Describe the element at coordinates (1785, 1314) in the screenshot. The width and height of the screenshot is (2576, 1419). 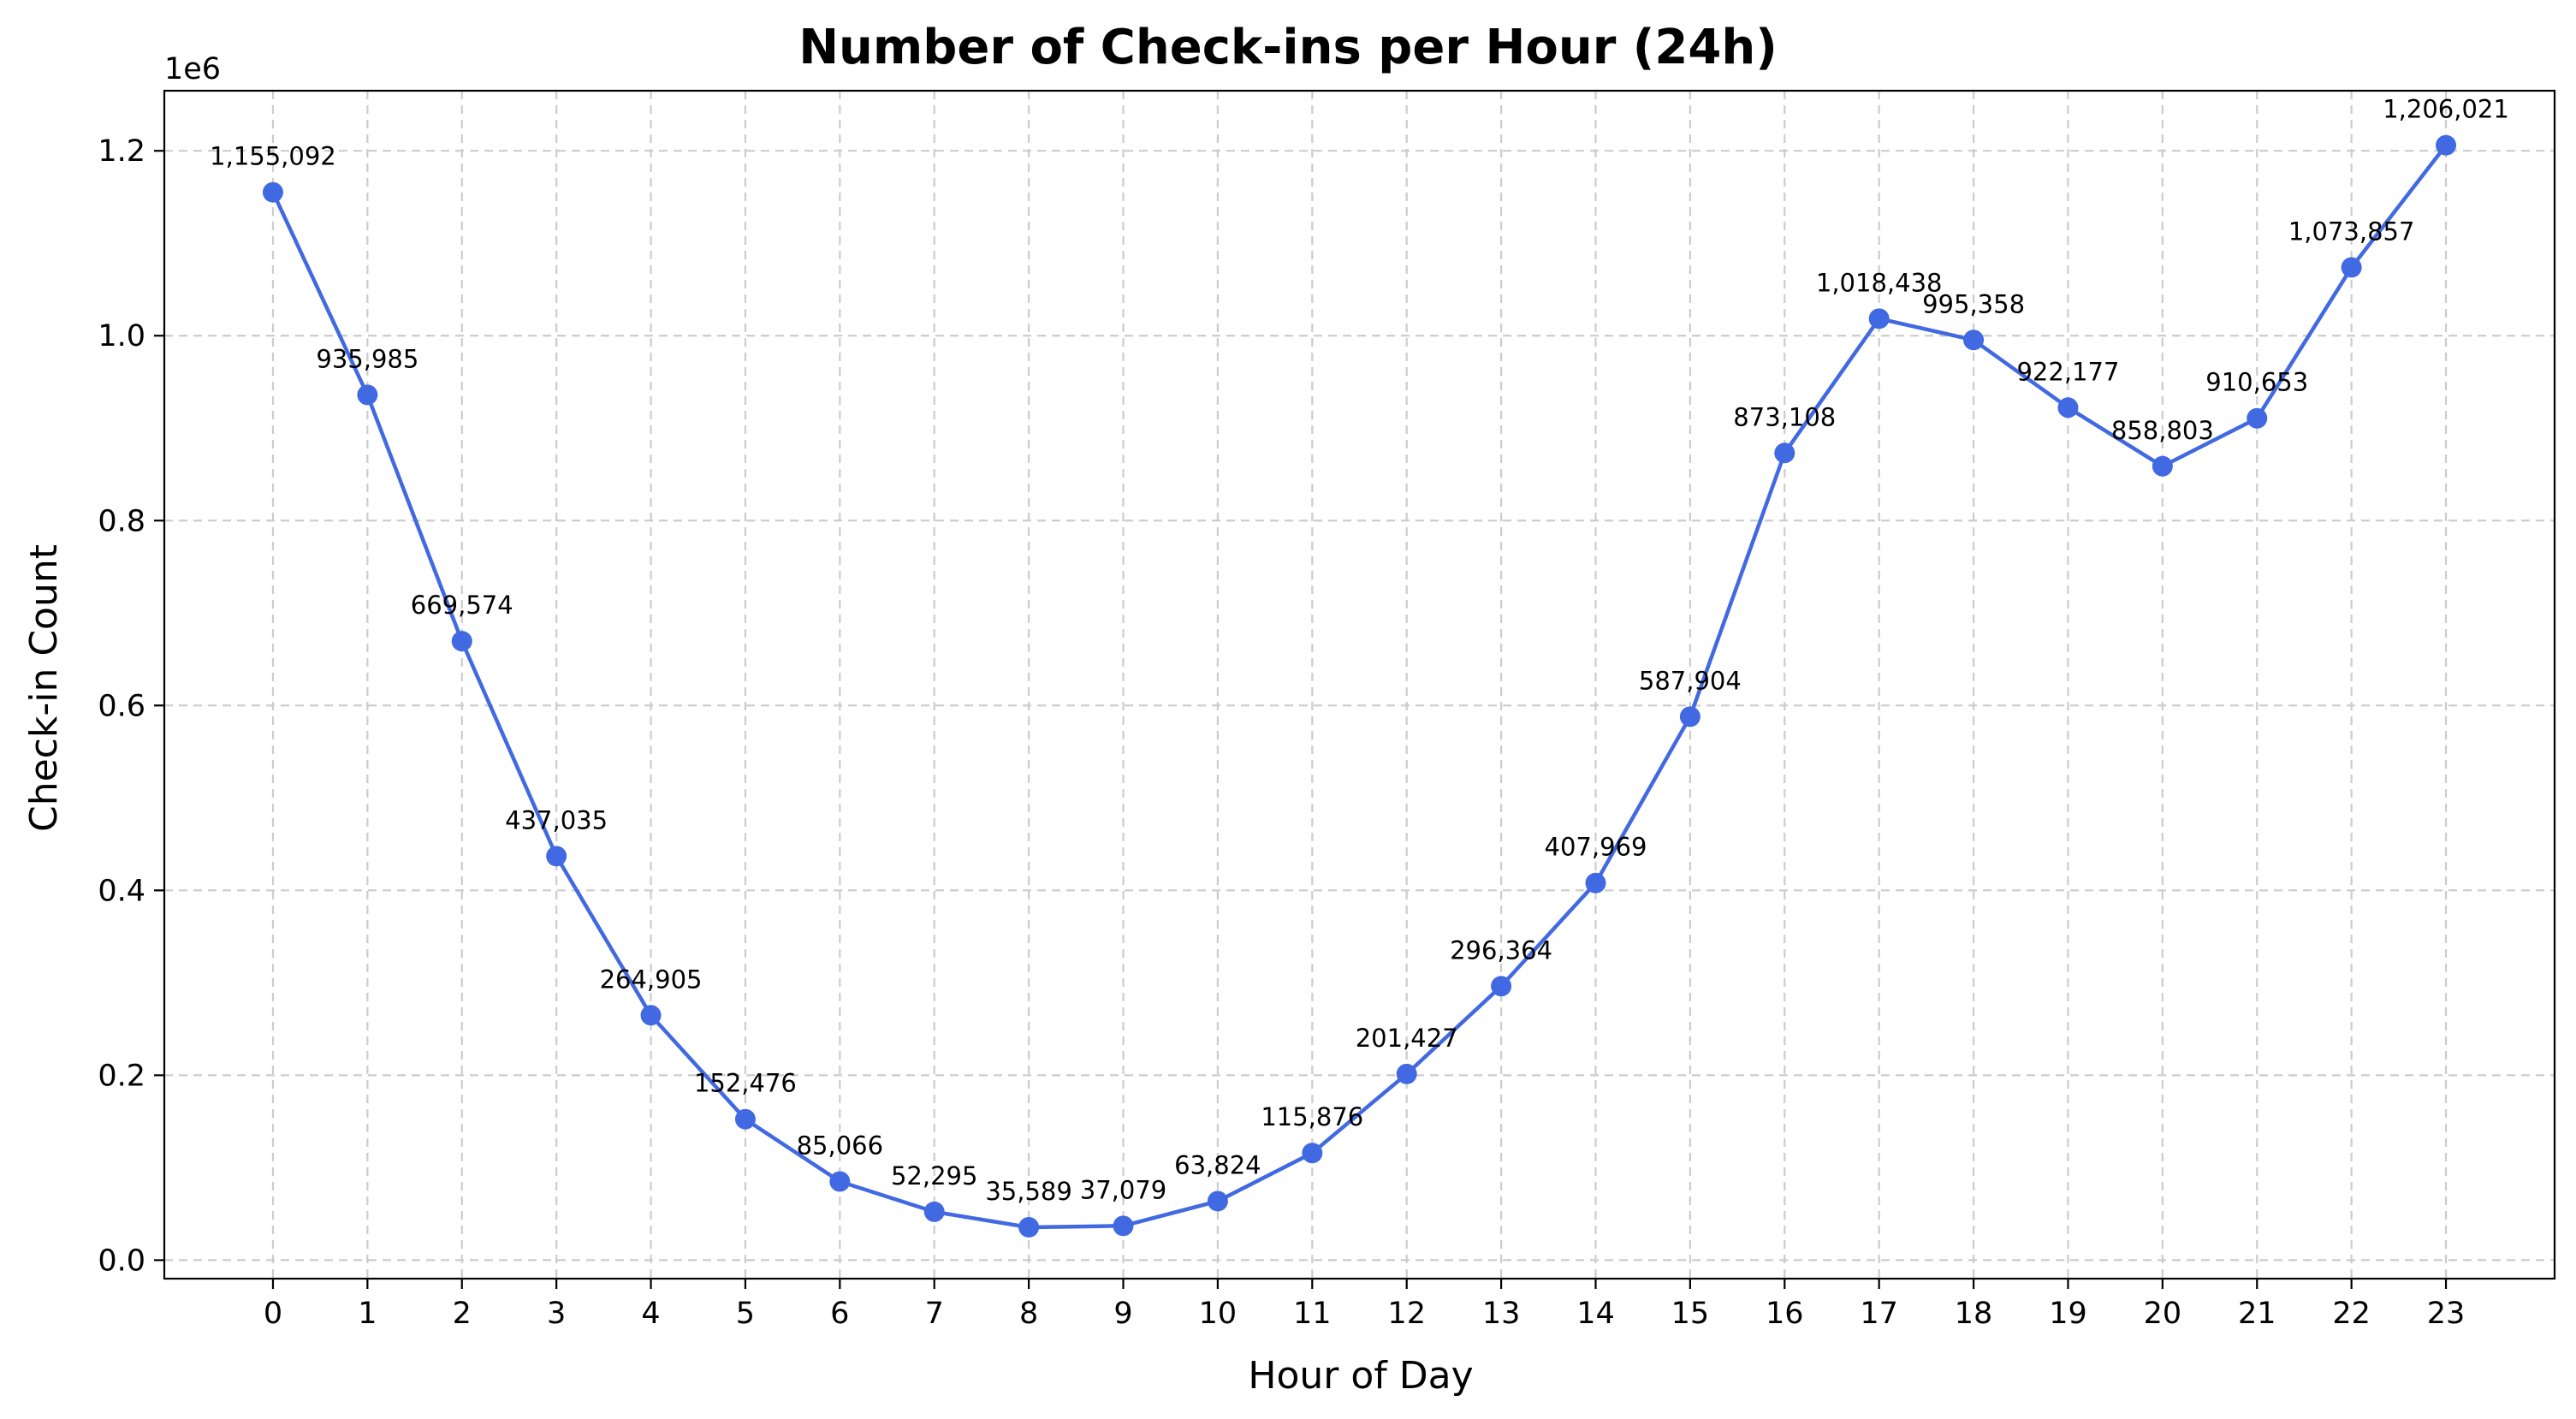
I see `x-tick-label: 16` at that location.